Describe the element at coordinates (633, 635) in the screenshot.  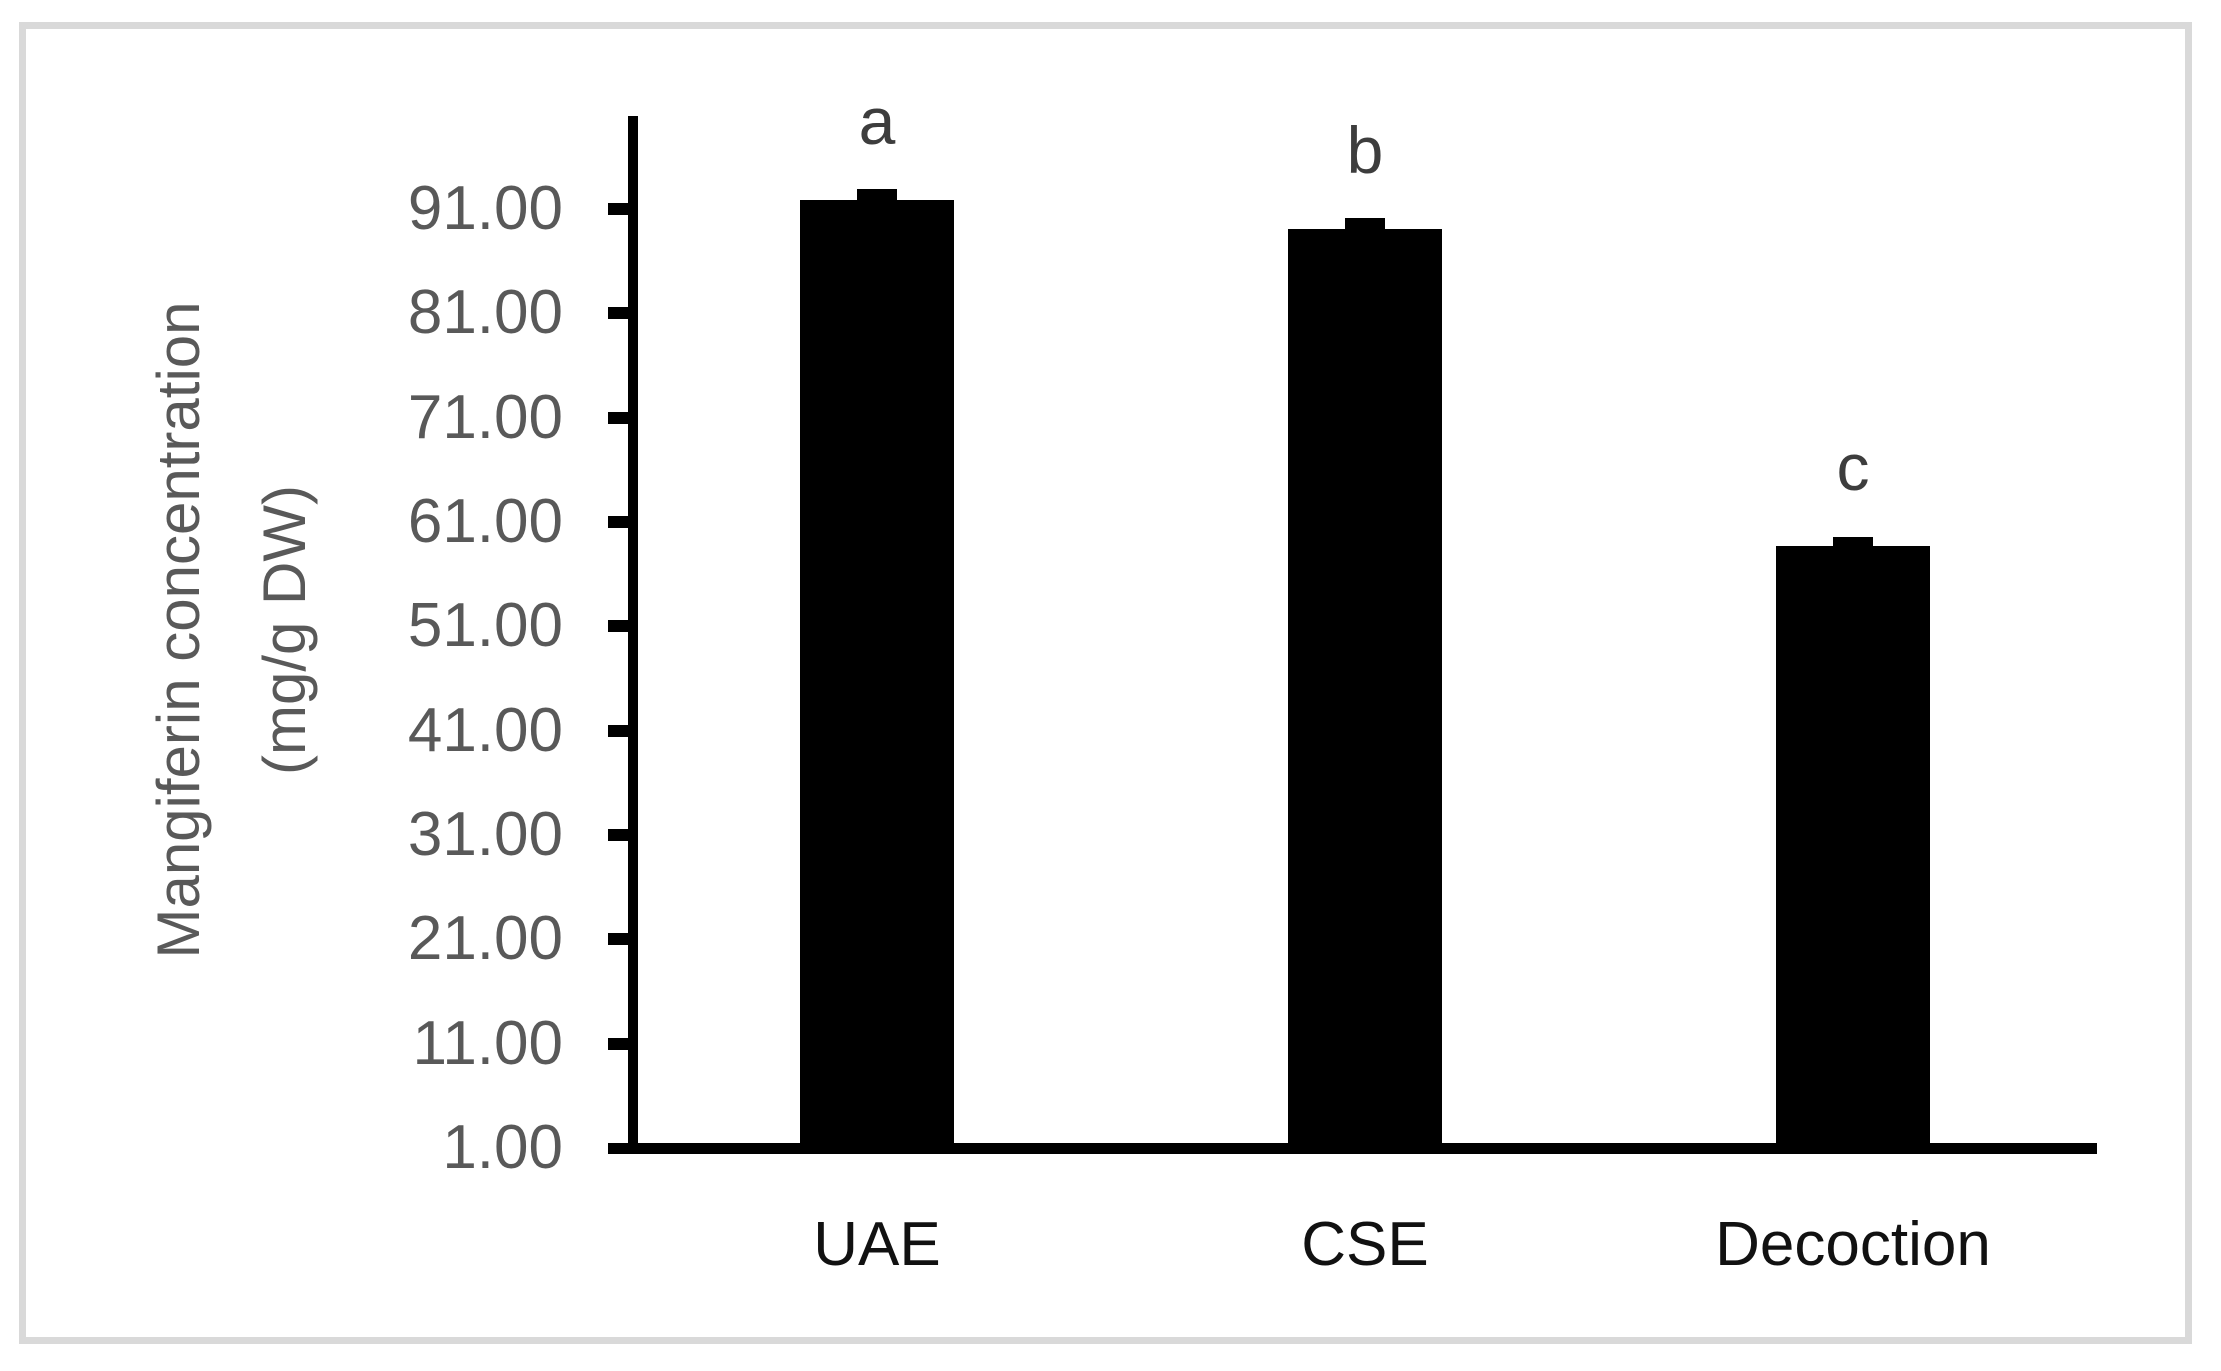
I see `y-axis-line` at that location.